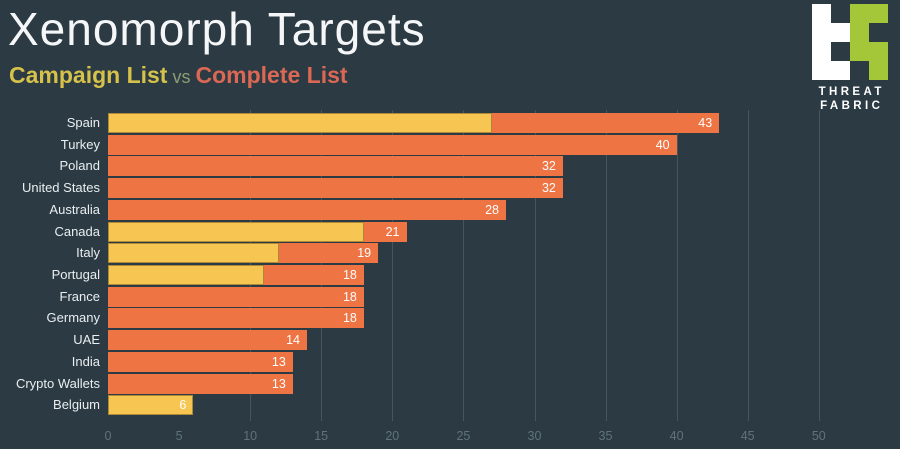 Image resolution: width=900 pixels, height=449 pixels. What do you see at coordinates (492, 209) in the screenshot?
I see `bar-value-label: 28` at bounding box center [492, 209].